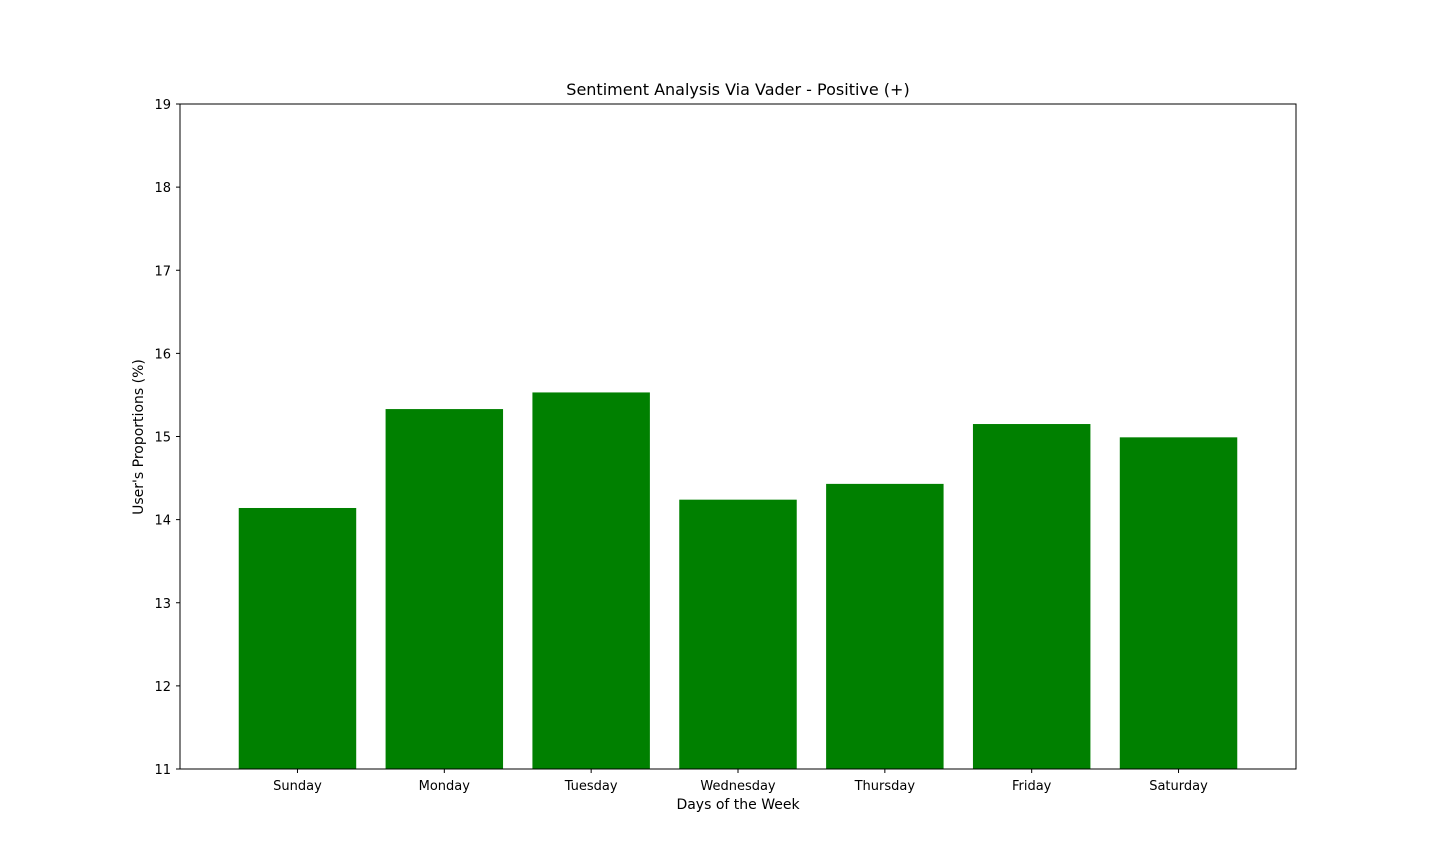 Image resolution: width=1440 pixels, height=864 pixels. I want to click on bar-sunday, so click(297, 638).